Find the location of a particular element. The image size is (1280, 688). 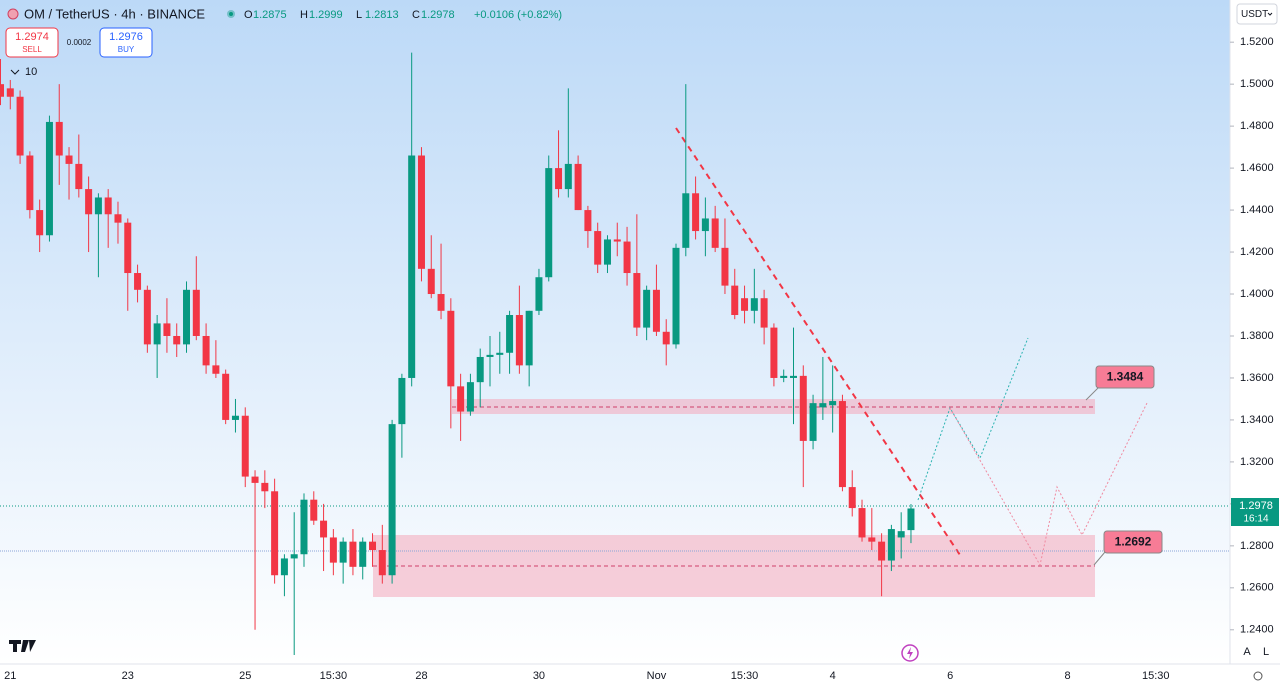

countdown: 16:14 is located at coordinates (1255, 519).